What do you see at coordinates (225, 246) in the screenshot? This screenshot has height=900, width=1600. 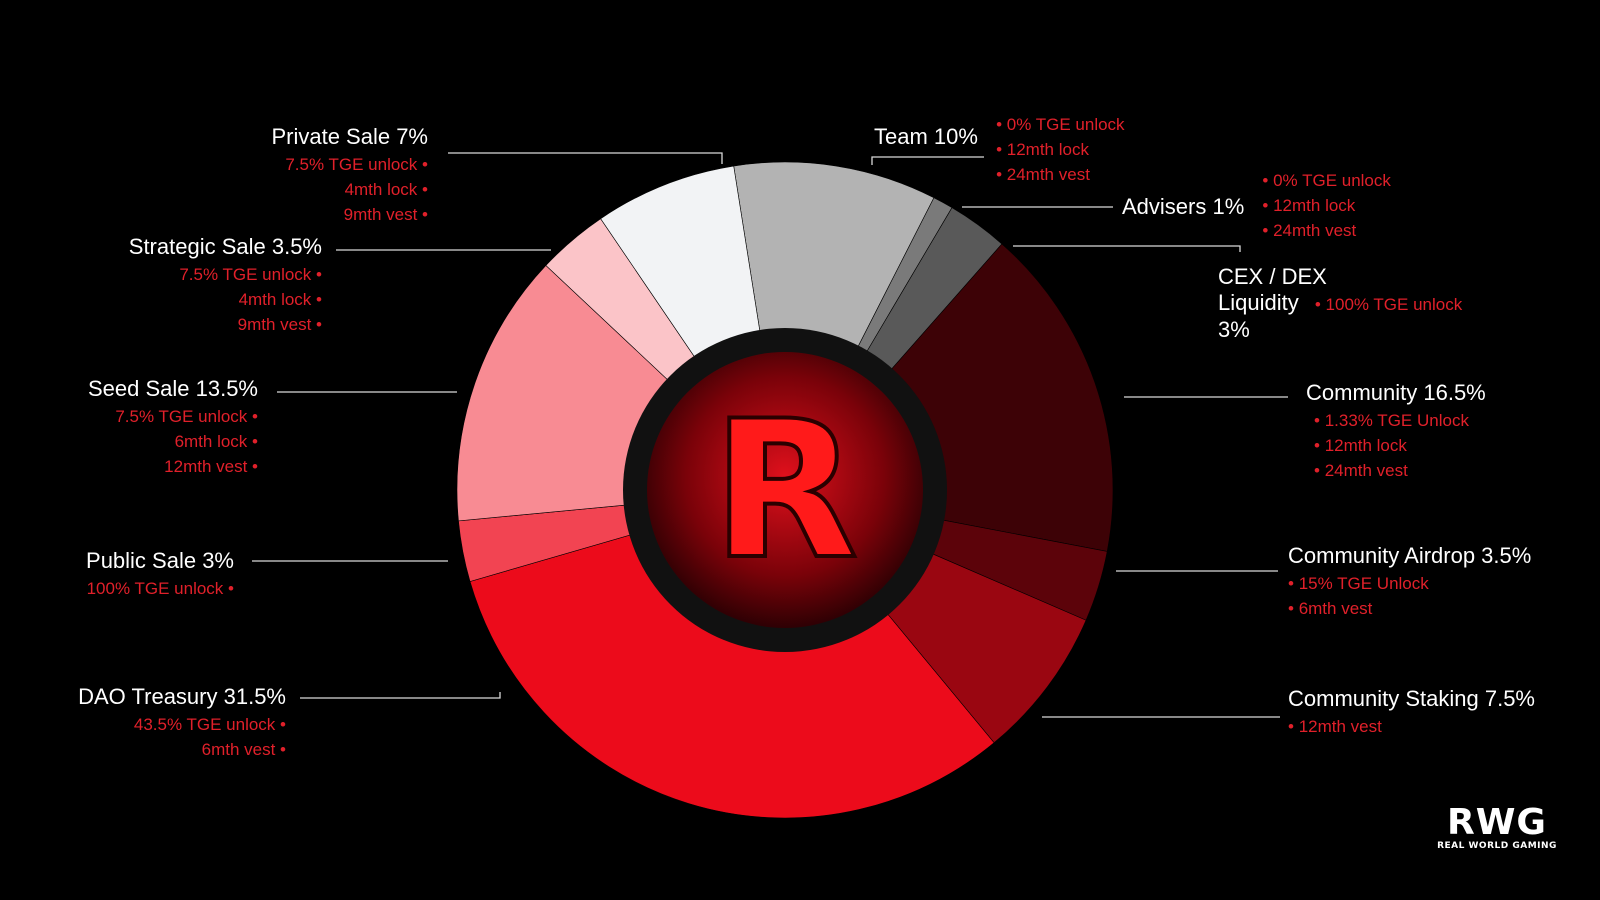 I see `slice-title: Strategic Sale 3.5%` at bounding box center [225, 246].